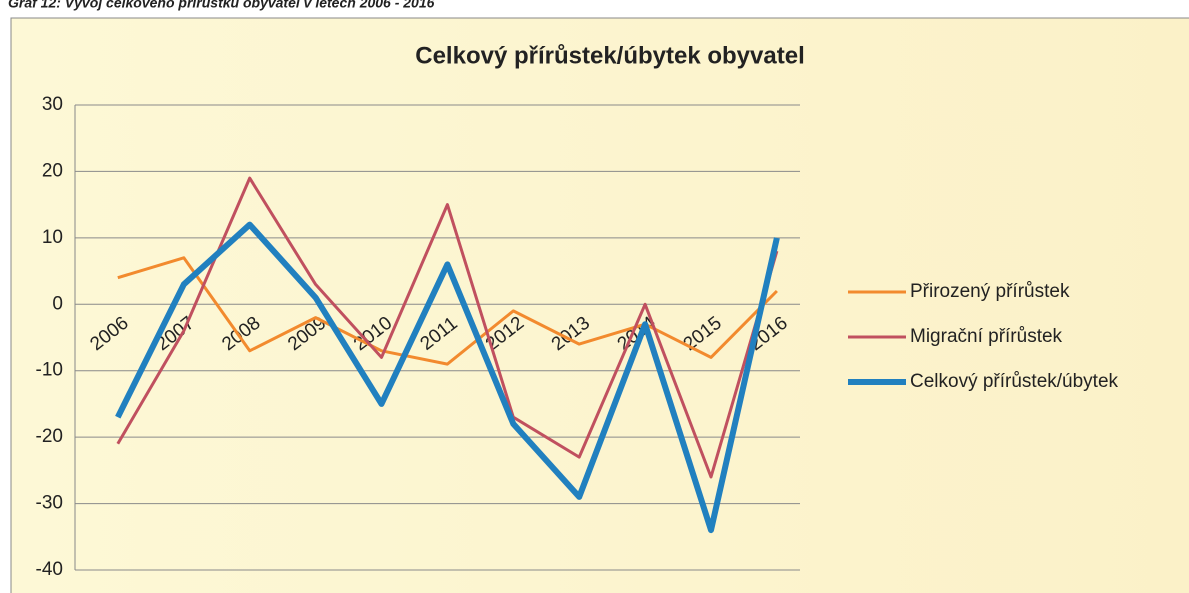  Describe the element at coordinates (49, 436) in the screenshot. I see `y-tick-label: -20` at that location.